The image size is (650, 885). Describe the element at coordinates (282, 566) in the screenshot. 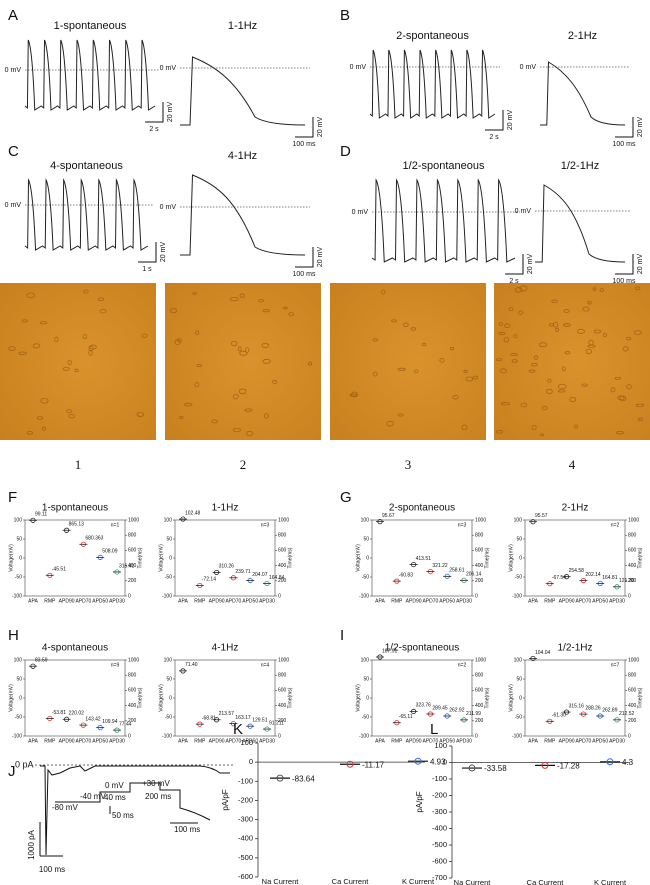

I see `y2-tick-label: 400` at that location.